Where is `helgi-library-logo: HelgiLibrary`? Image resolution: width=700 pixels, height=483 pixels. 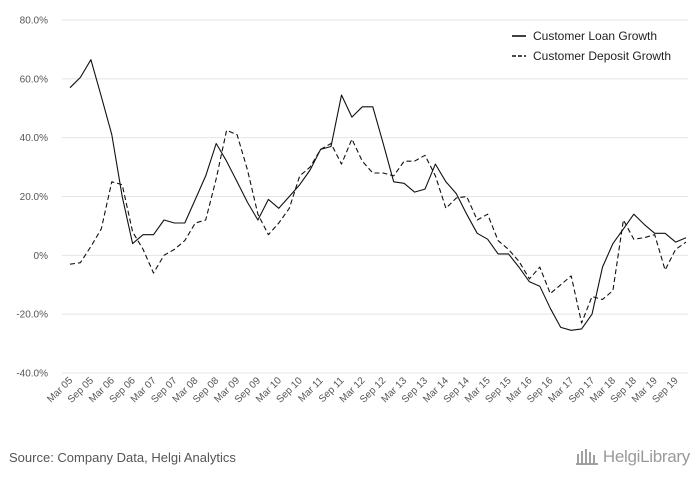
helgi-library-logo: HelgiLibrary is located at coordinates (632, 457).